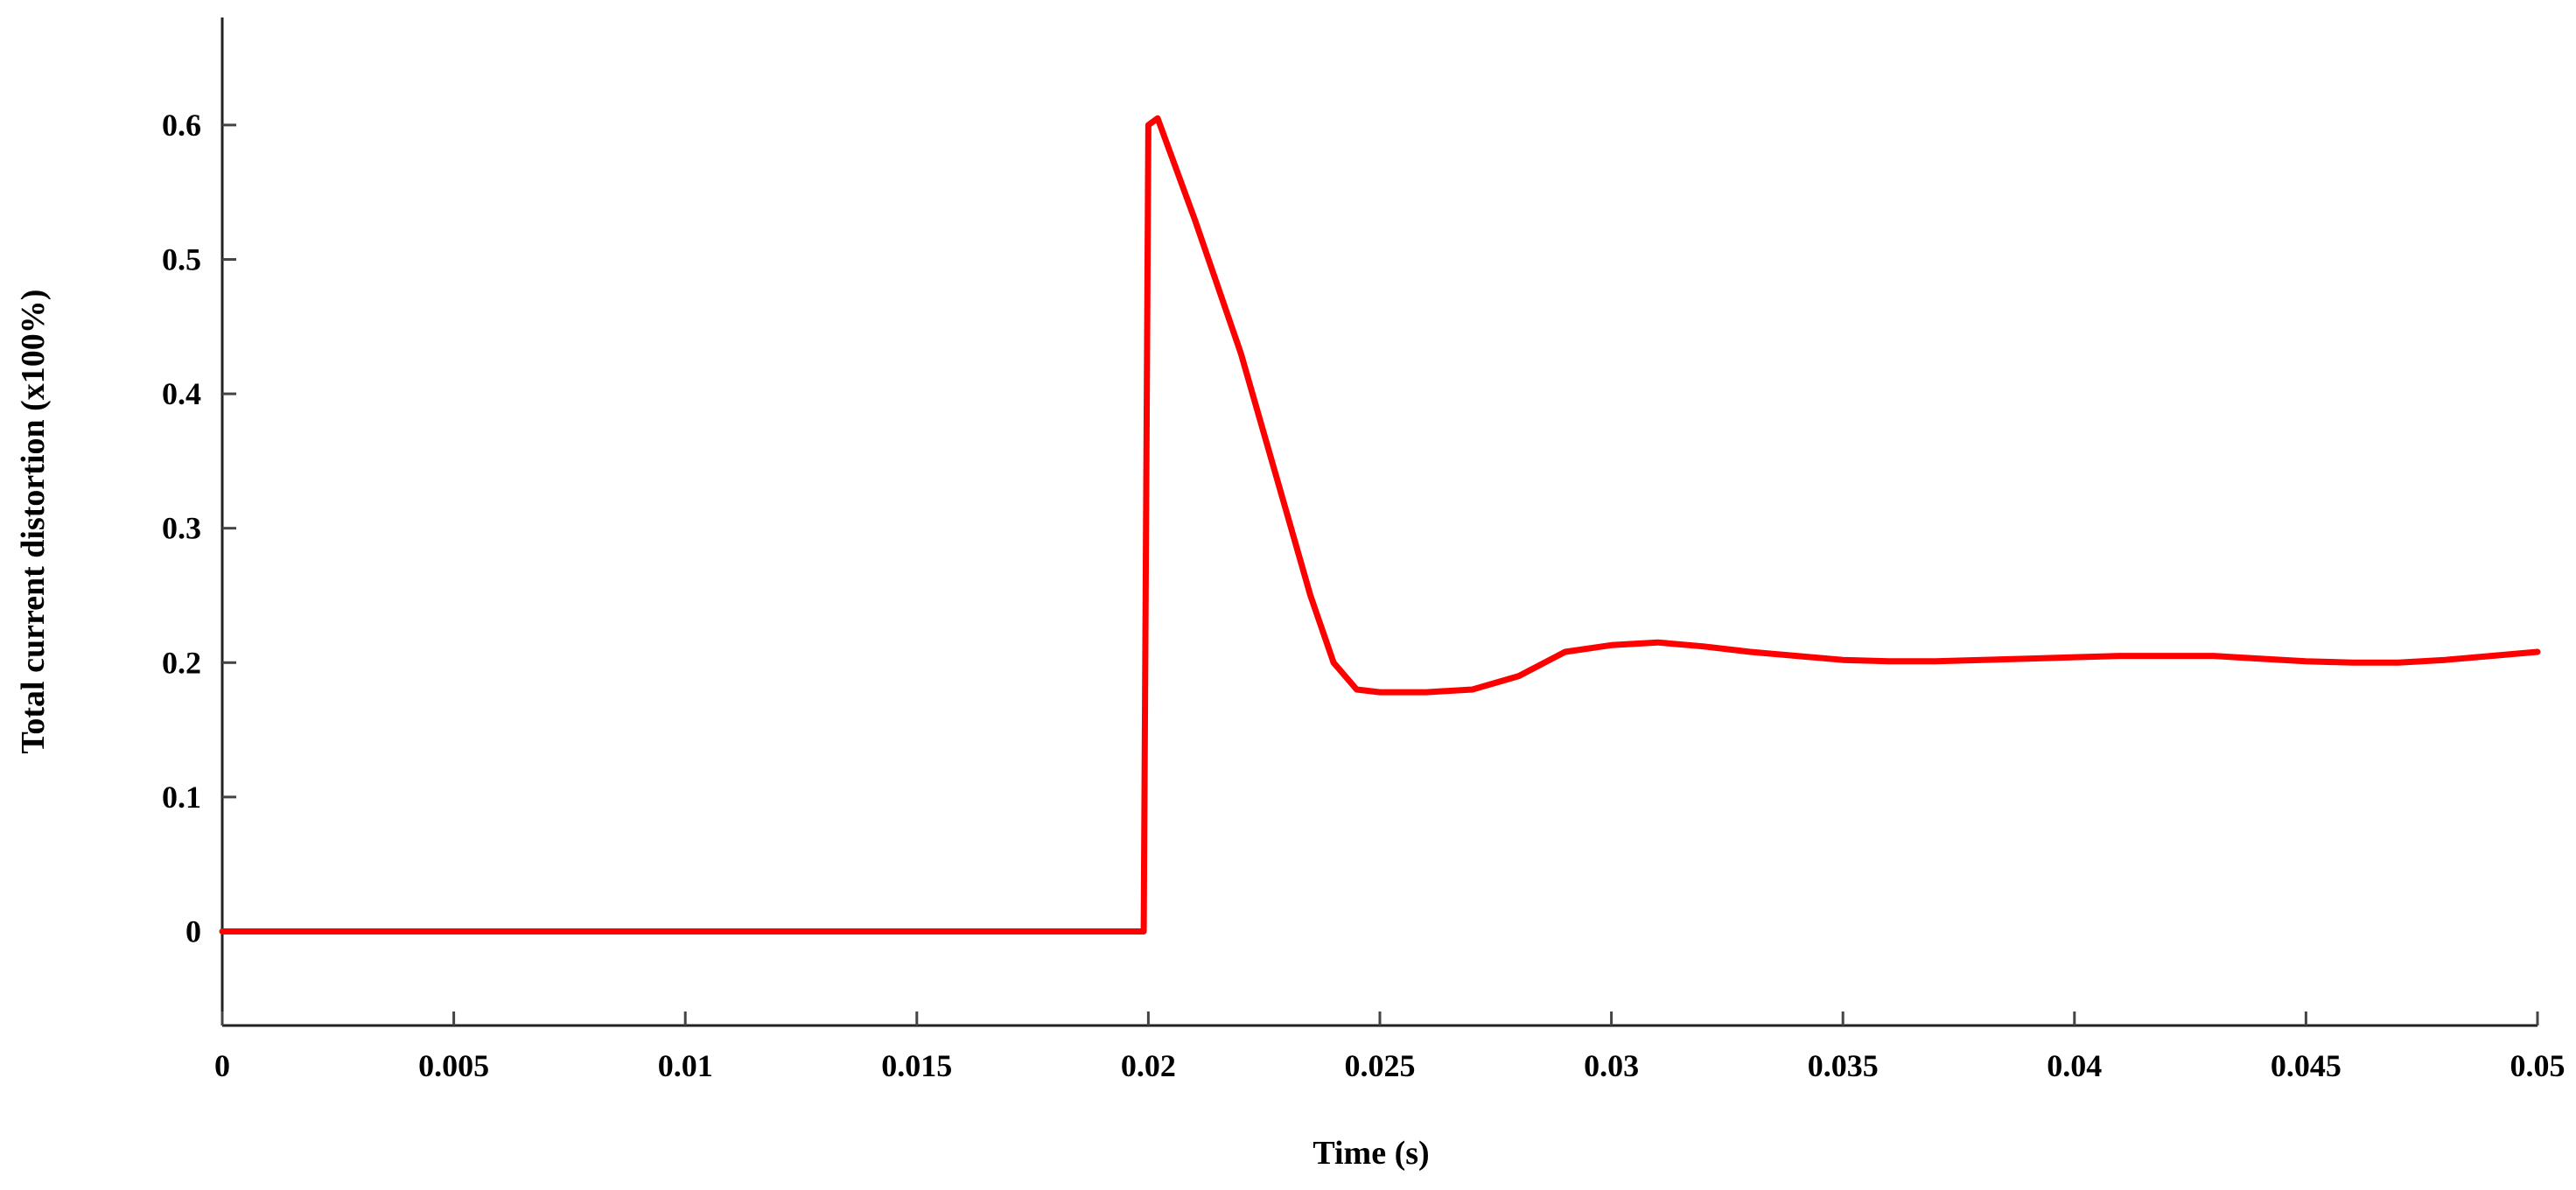  What do you see at coordinates (2306, 1065) in the screenshot?
I see `x-tick-label: 0.045` at bounding box center [2306, 1065].